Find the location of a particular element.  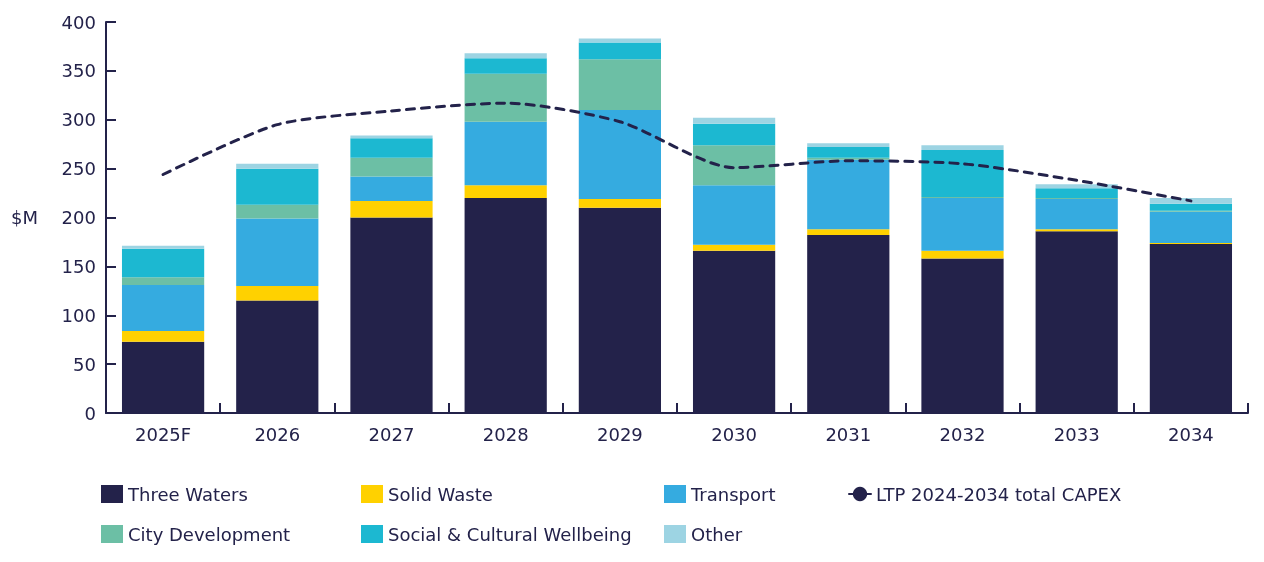

legend-label: Social & Cultural Wellbeing is located at coordinates (510, 534).